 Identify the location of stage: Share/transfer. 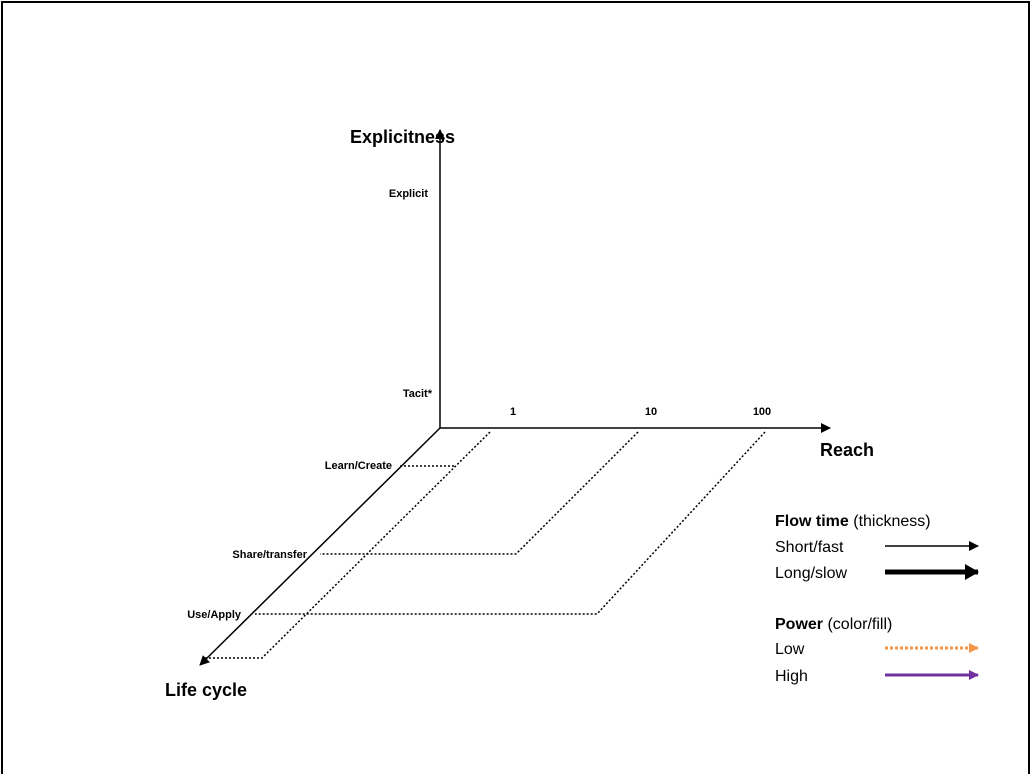
(269, 555).